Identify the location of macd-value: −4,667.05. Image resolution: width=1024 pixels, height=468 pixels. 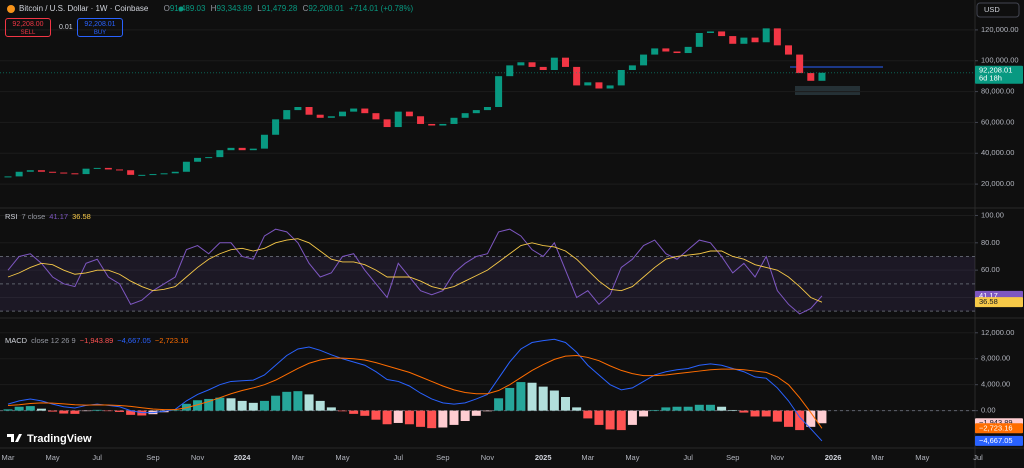
(134, 340).